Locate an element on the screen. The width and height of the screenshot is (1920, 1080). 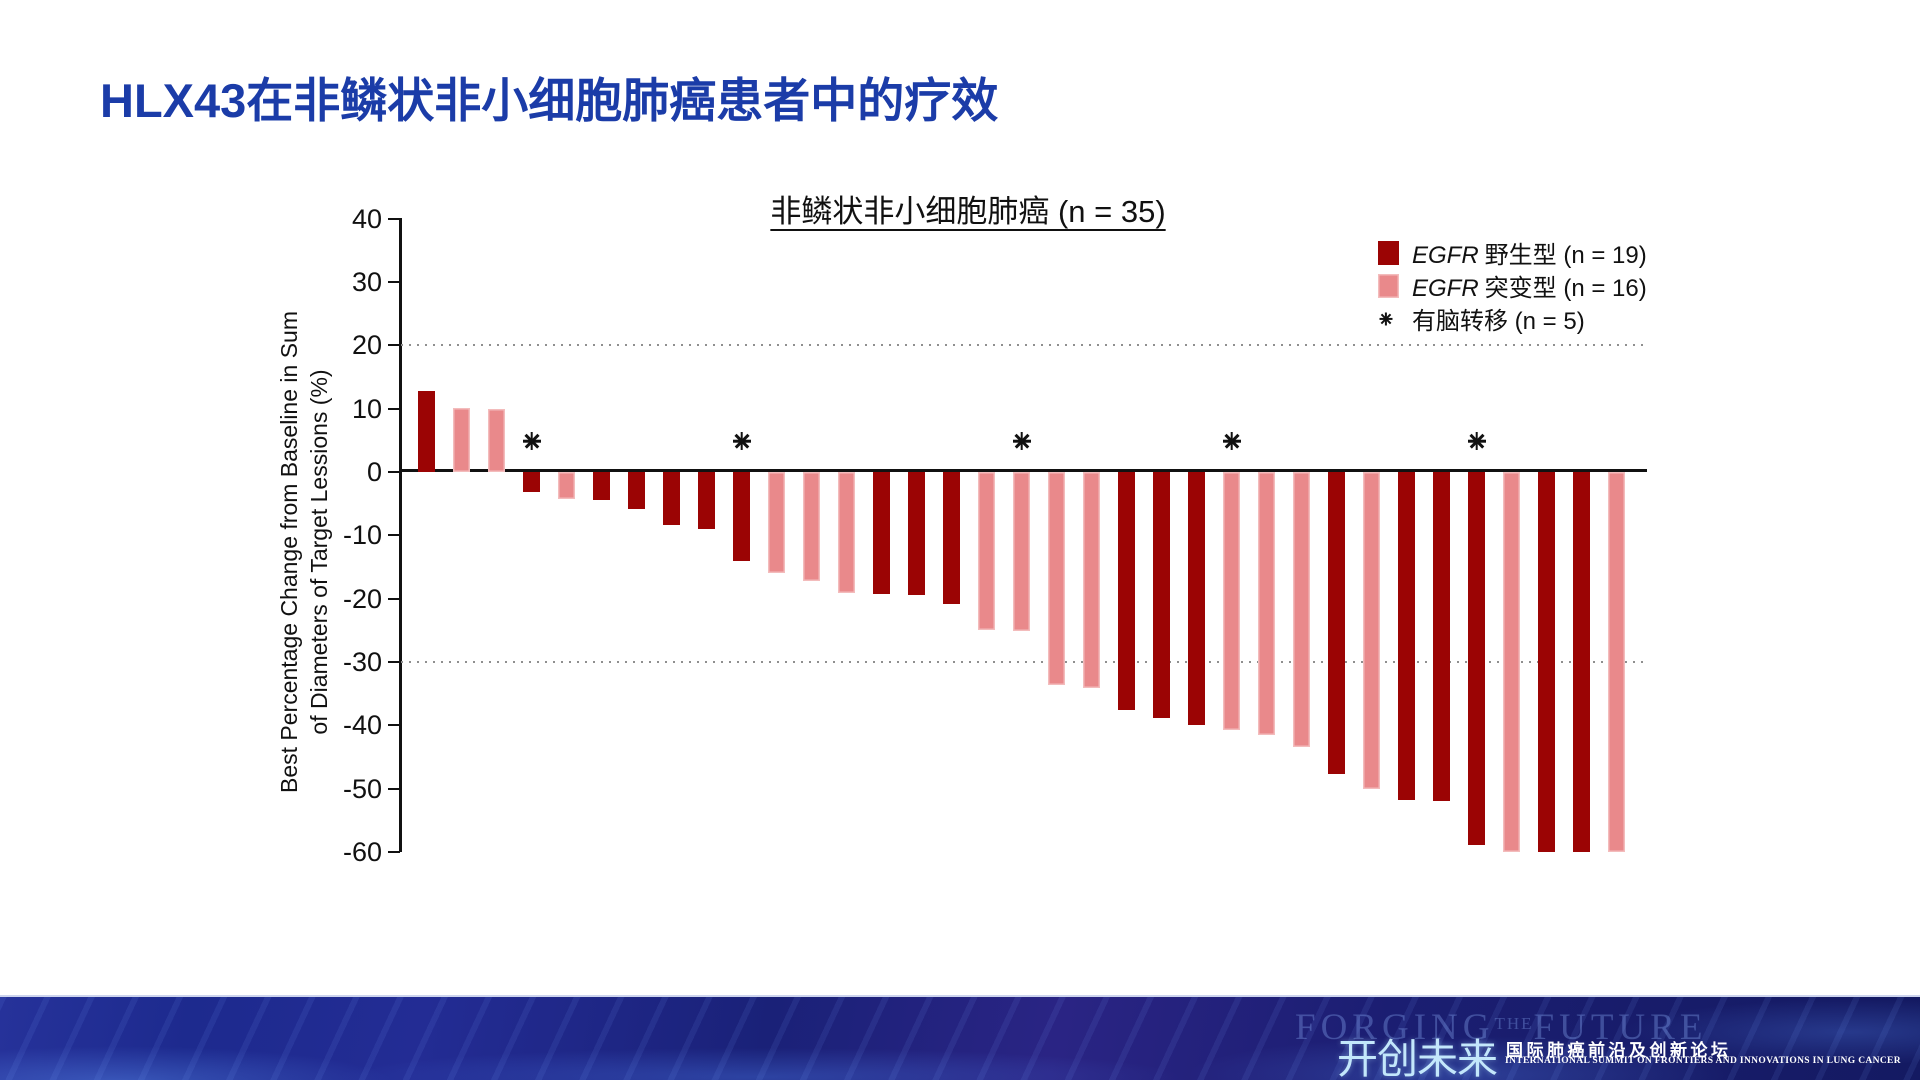
legend-row-wild-type: EGFR 野生型 (n = 19) is located at coordinates (1512, 252).